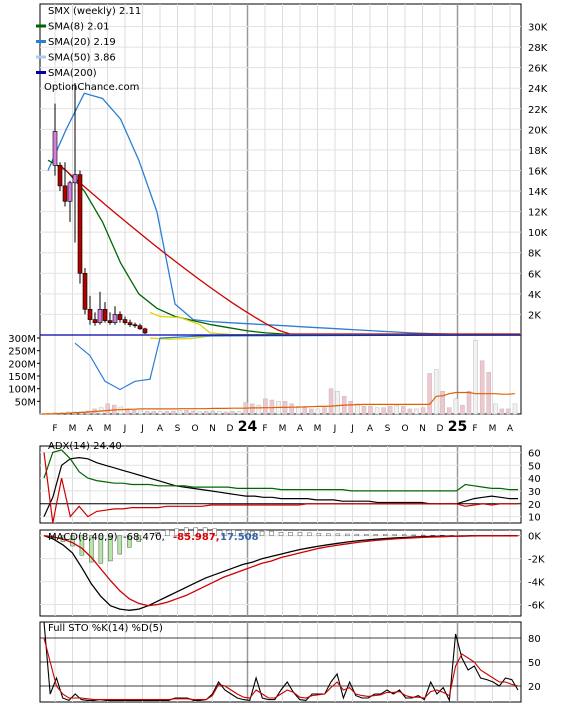 The width and height of the screenshot is (566, 706). I want to click on legend-series-label: SMA(8) 2.01, so click(78, 27).